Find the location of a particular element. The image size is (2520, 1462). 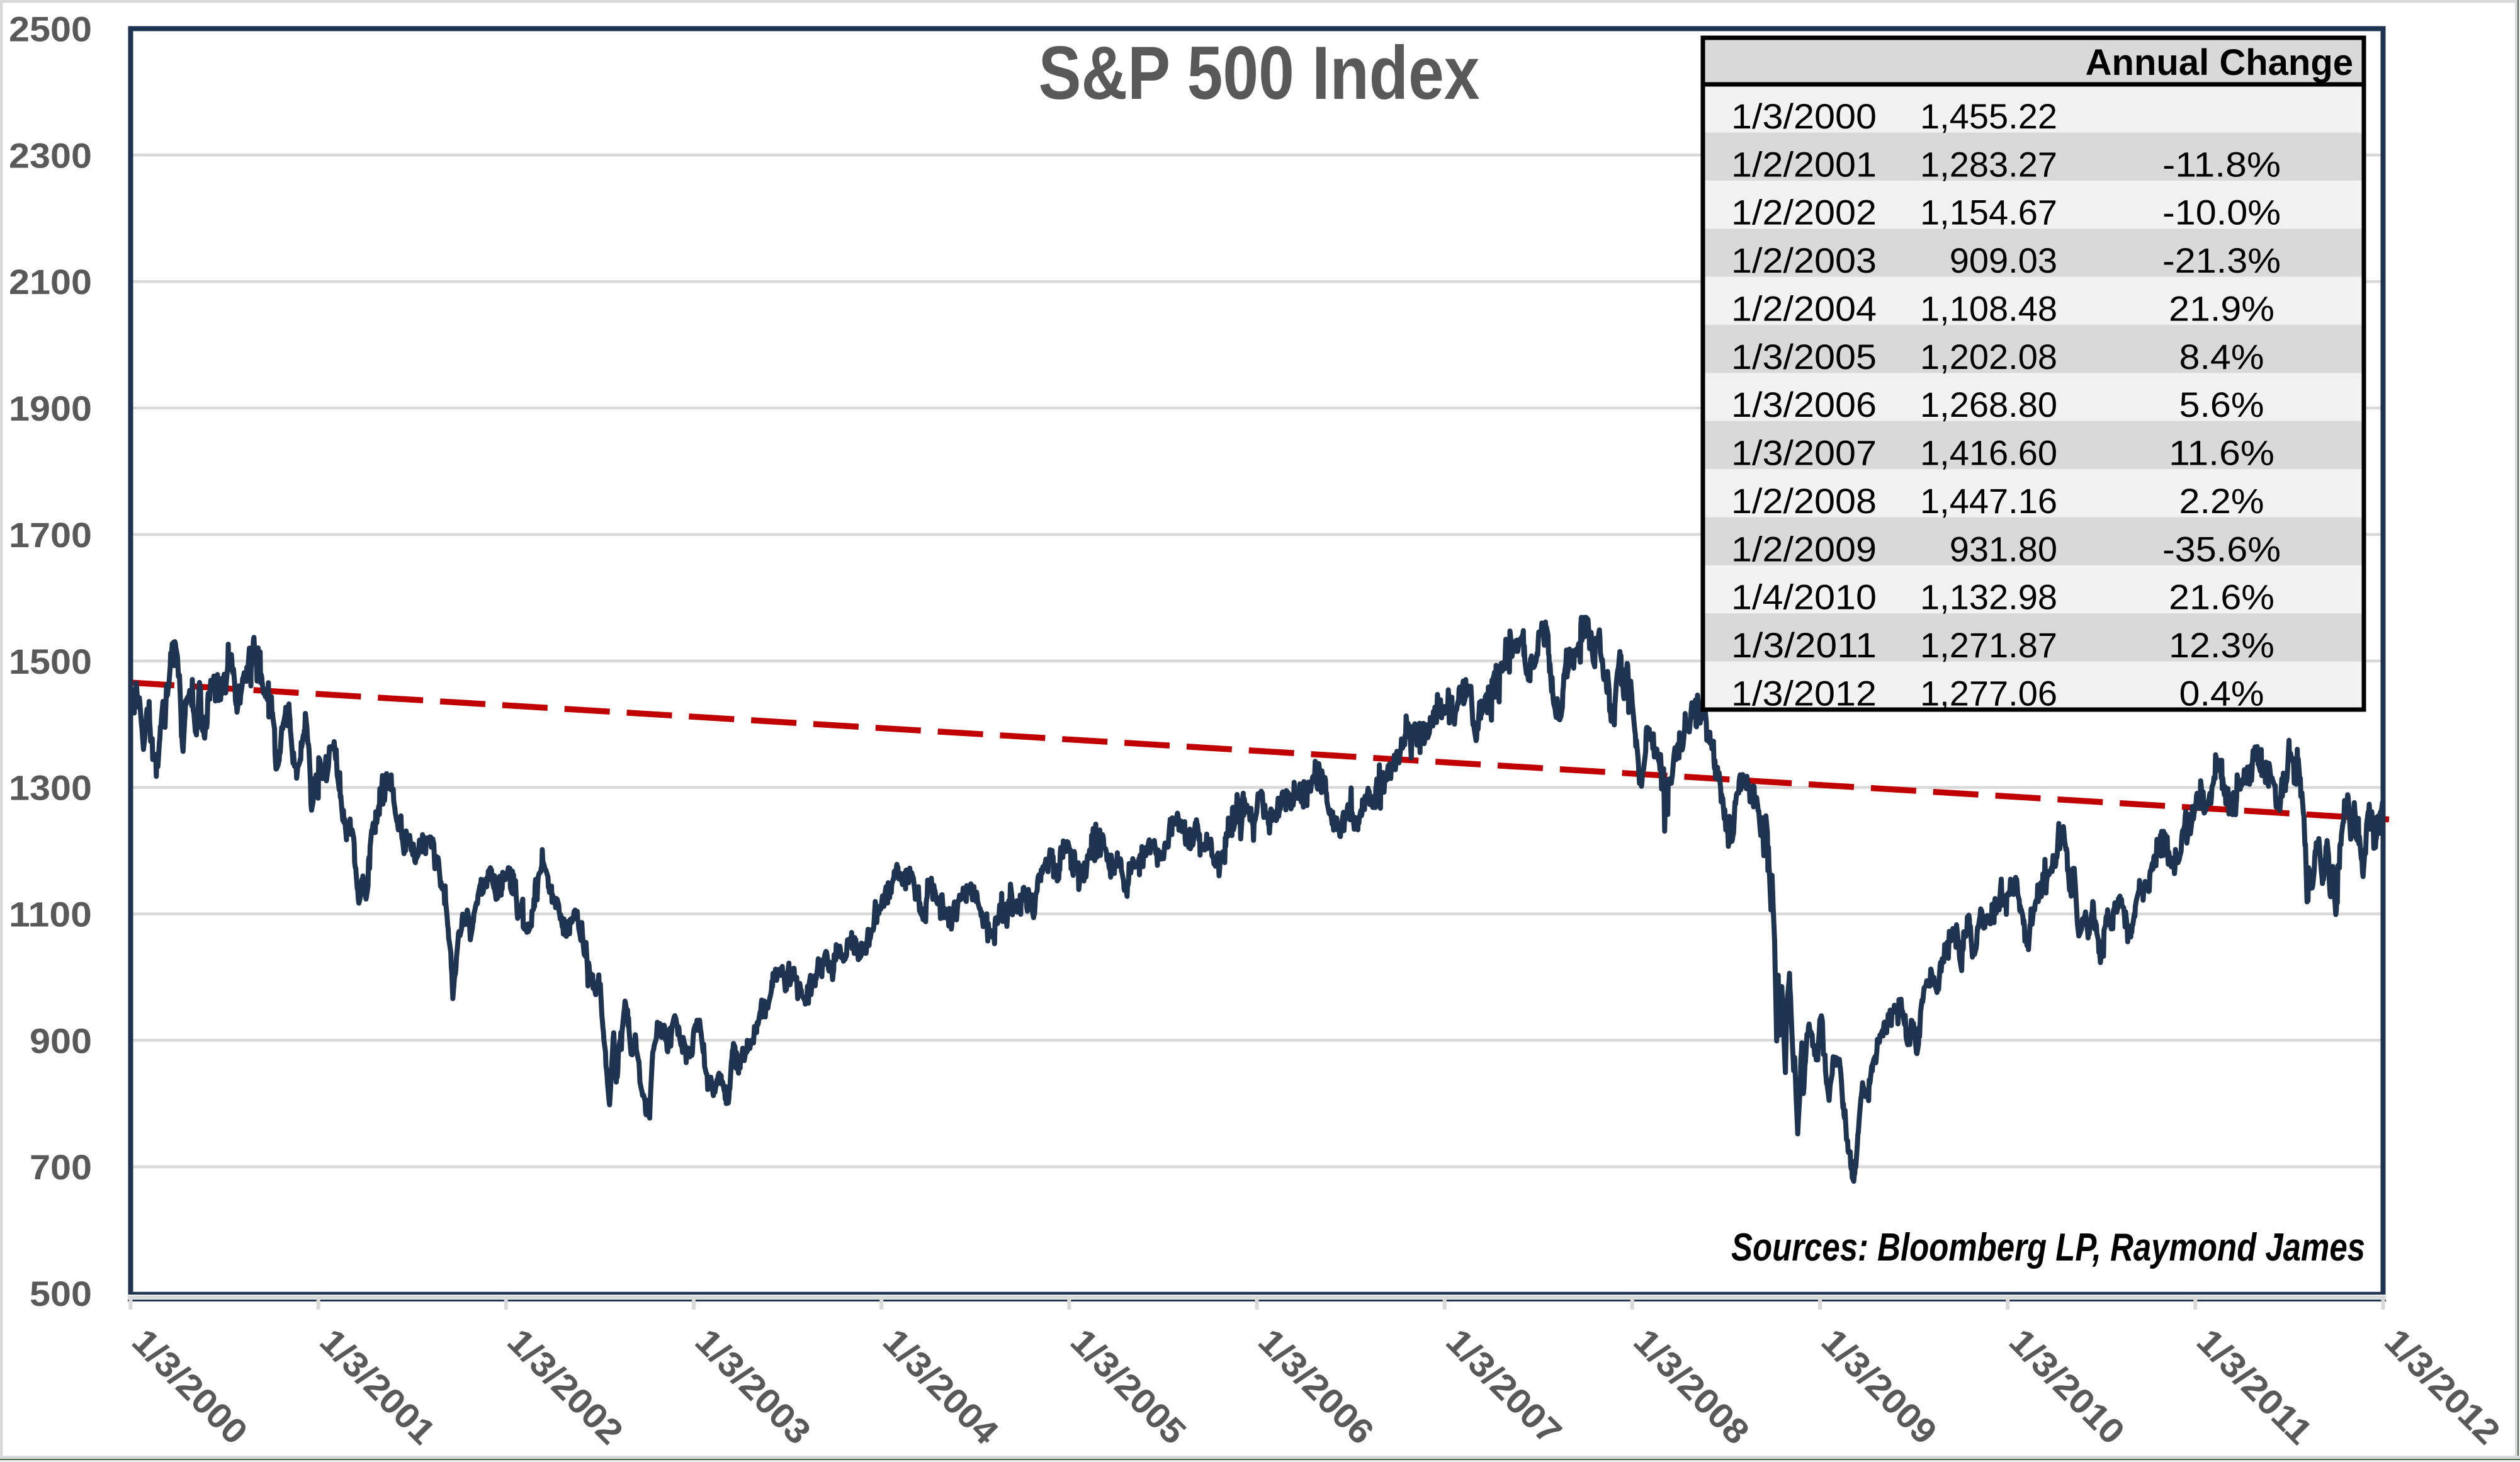

svg-text: 1500 is located at coordinates (50, 661).